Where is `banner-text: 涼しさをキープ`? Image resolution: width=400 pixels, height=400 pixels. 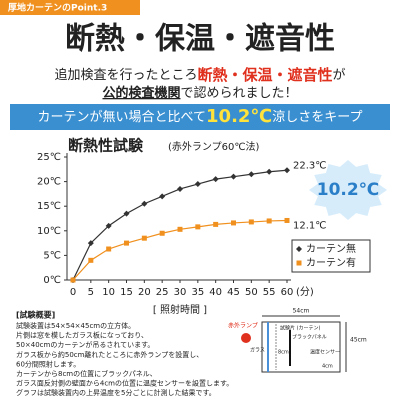 banner-text: 涼しさをキープ is located at coordinates (317, 117).